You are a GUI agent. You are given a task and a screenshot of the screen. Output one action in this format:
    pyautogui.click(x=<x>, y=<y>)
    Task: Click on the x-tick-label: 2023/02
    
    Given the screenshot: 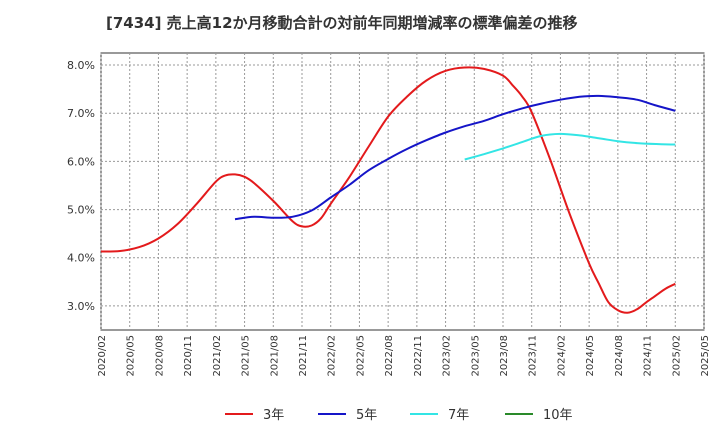 What is the action you would take?
    pyautogui.click(x=447, y=356)
    